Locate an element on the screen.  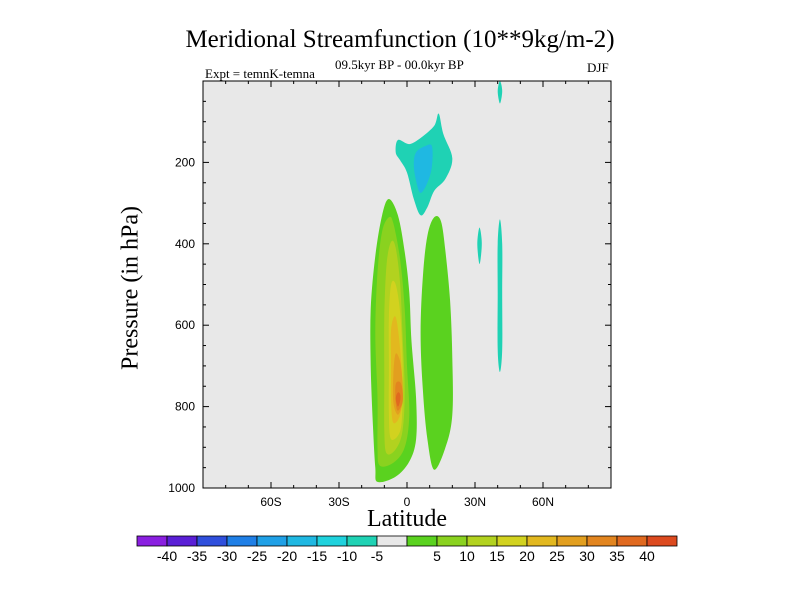
colorbar-label: -25 is located at coordinates (257, 556).